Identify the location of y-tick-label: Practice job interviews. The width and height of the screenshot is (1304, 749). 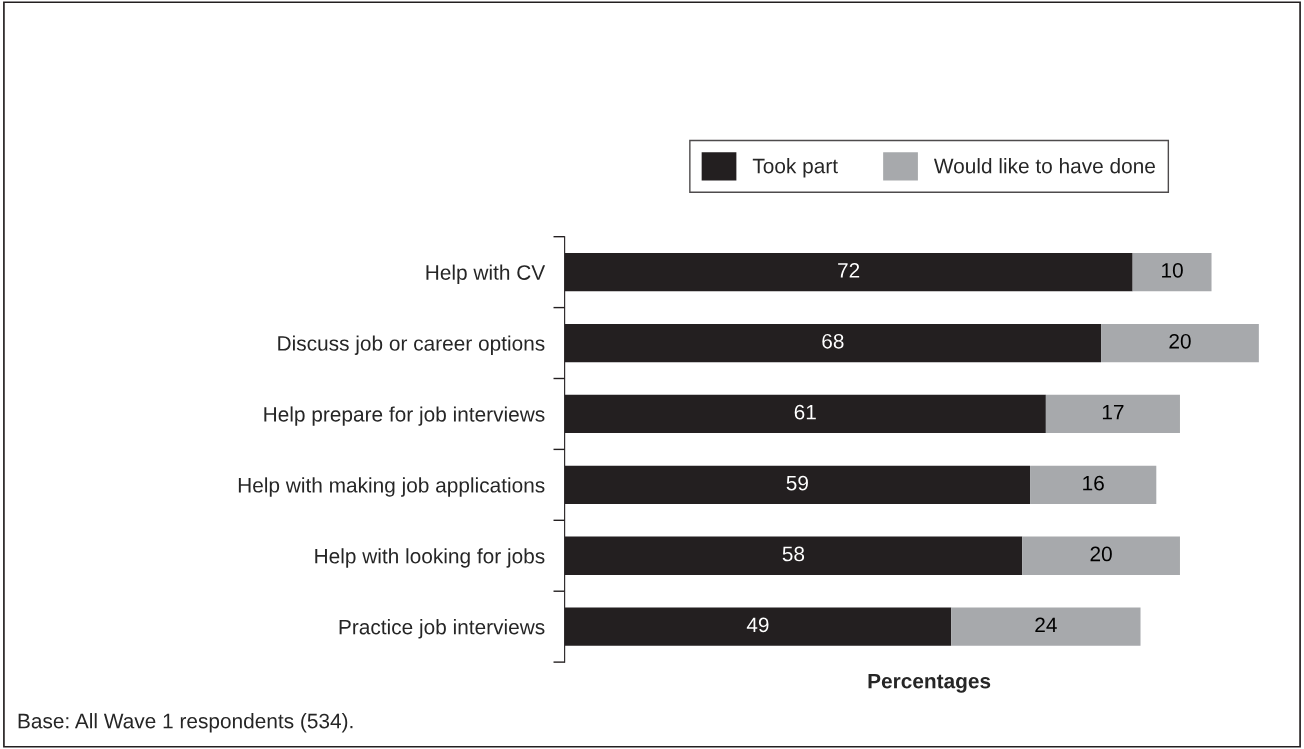
(442, 629).